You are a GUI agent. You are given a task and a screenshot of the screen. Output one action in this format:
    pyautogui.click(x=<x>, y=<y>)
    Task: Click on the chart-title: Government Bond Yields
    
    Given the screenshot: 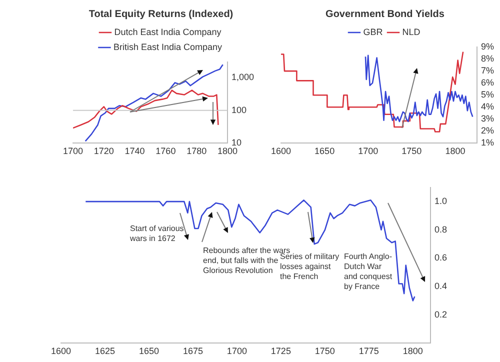 What is the action you would take?
    pyautogui.click(x=385, y=14)
    